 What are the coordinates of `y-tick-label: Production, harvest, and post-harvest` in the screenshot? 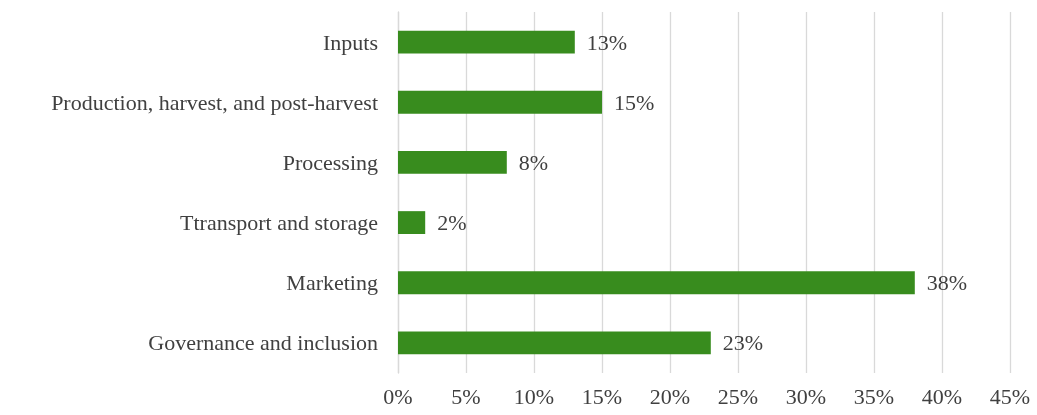 It's located at (214, 102).